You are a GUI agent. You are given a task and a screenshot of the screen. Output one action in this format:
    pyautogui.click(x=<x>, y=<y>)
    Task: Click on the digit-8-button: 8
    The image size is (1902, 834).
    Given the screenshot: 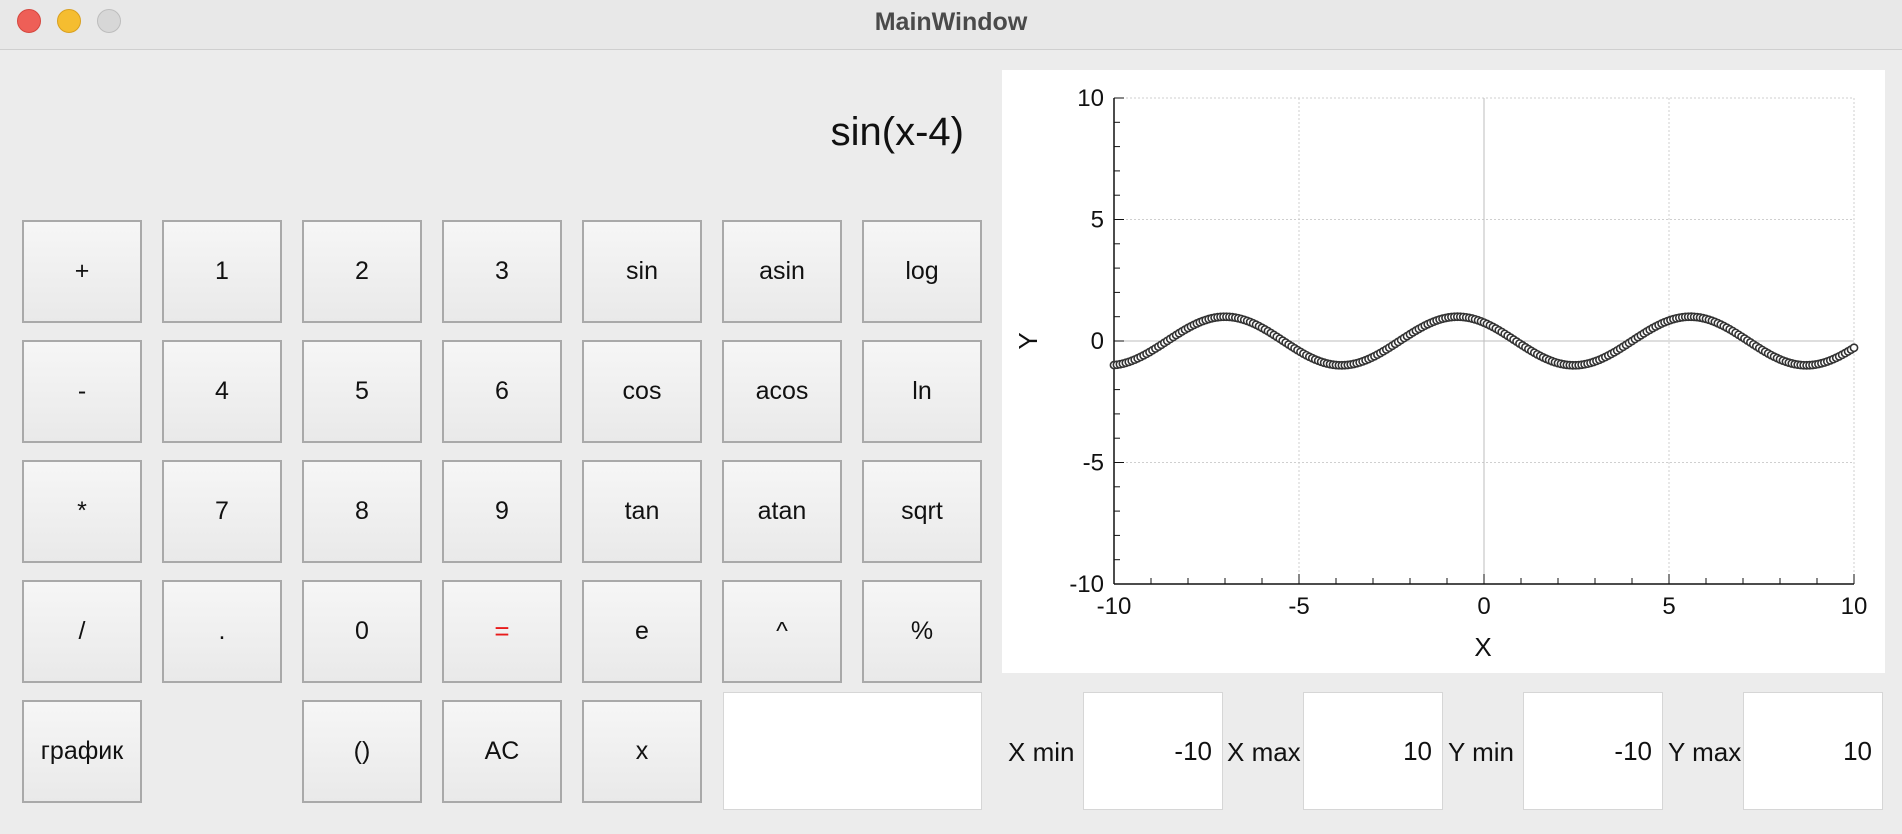 What is the action you would take?
    pyautogui.click(x=362, y=511)
    